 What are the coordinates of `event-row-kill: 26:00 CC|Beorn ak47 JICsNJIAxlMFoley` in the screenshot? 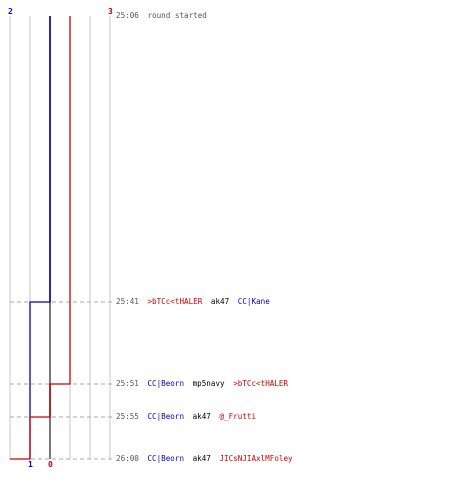 It's located at (206, 459).